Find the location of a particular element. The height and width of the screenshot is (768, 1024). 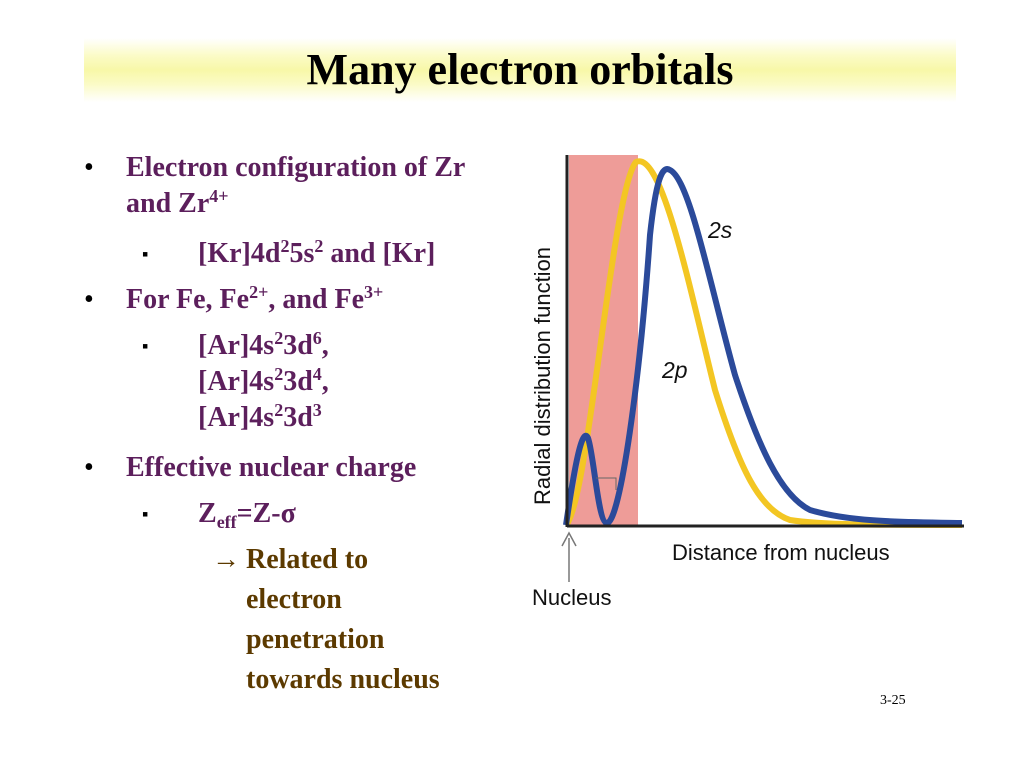

related-line: Related to is located at coordinates (307, 559).